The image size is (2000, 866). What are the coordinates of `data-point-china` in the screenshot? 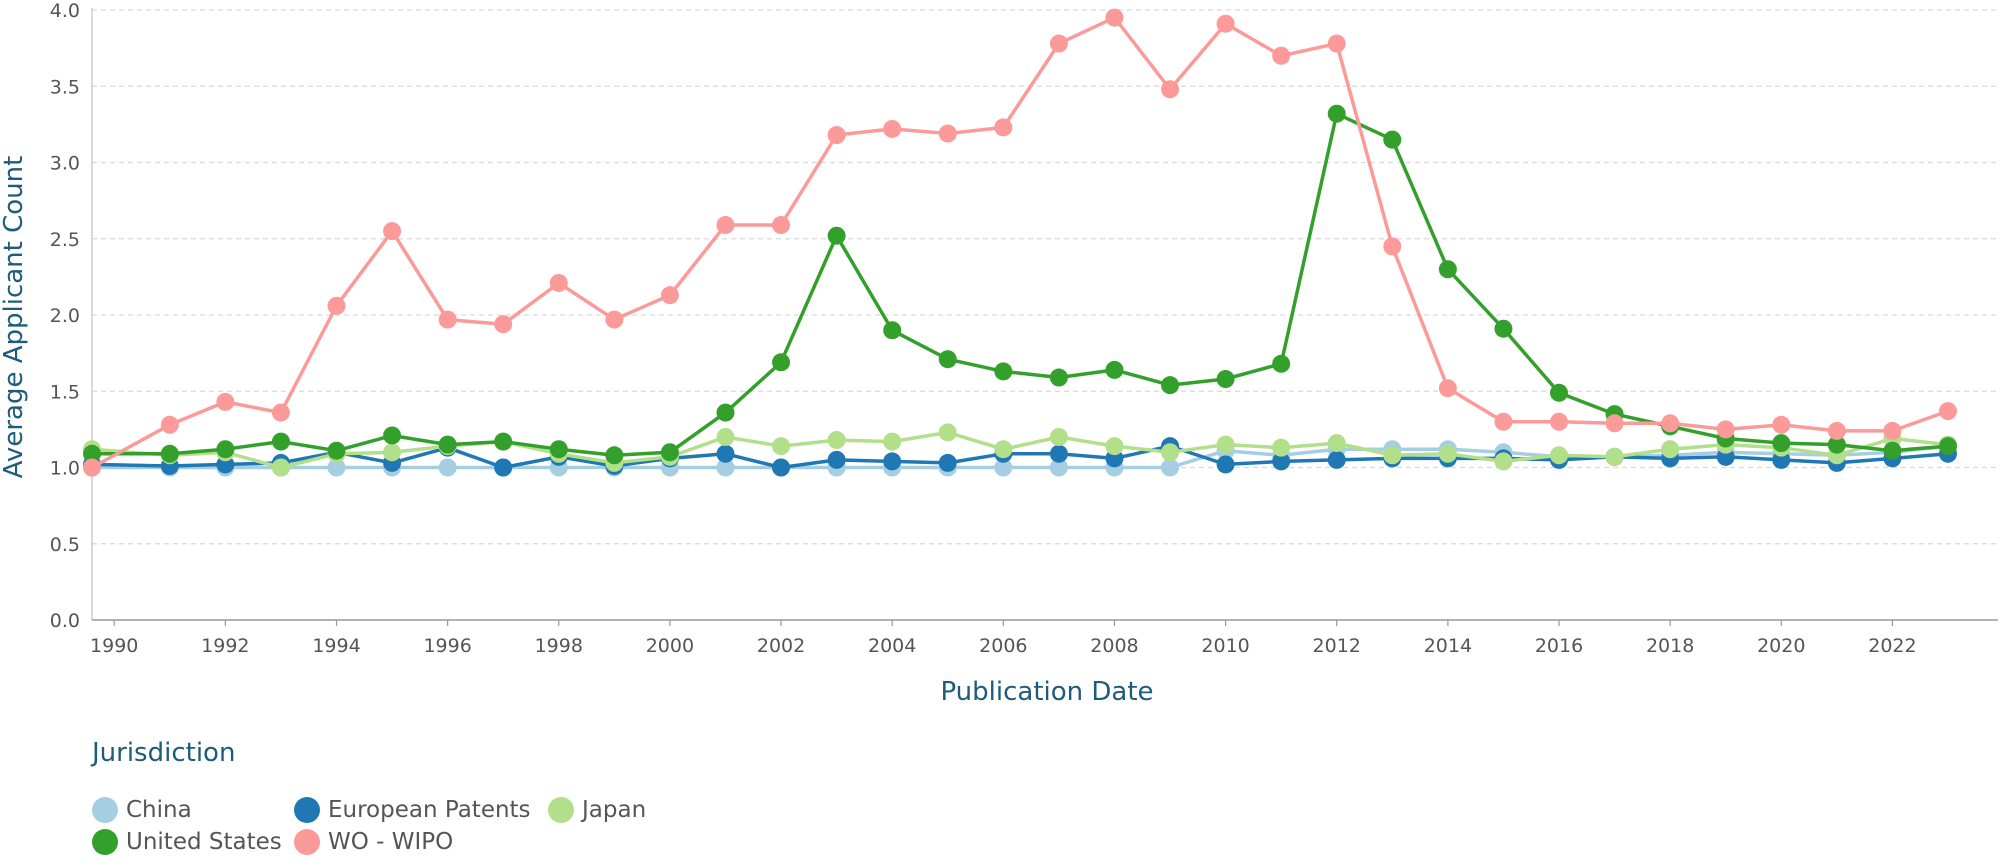 It's located at (448, 468).